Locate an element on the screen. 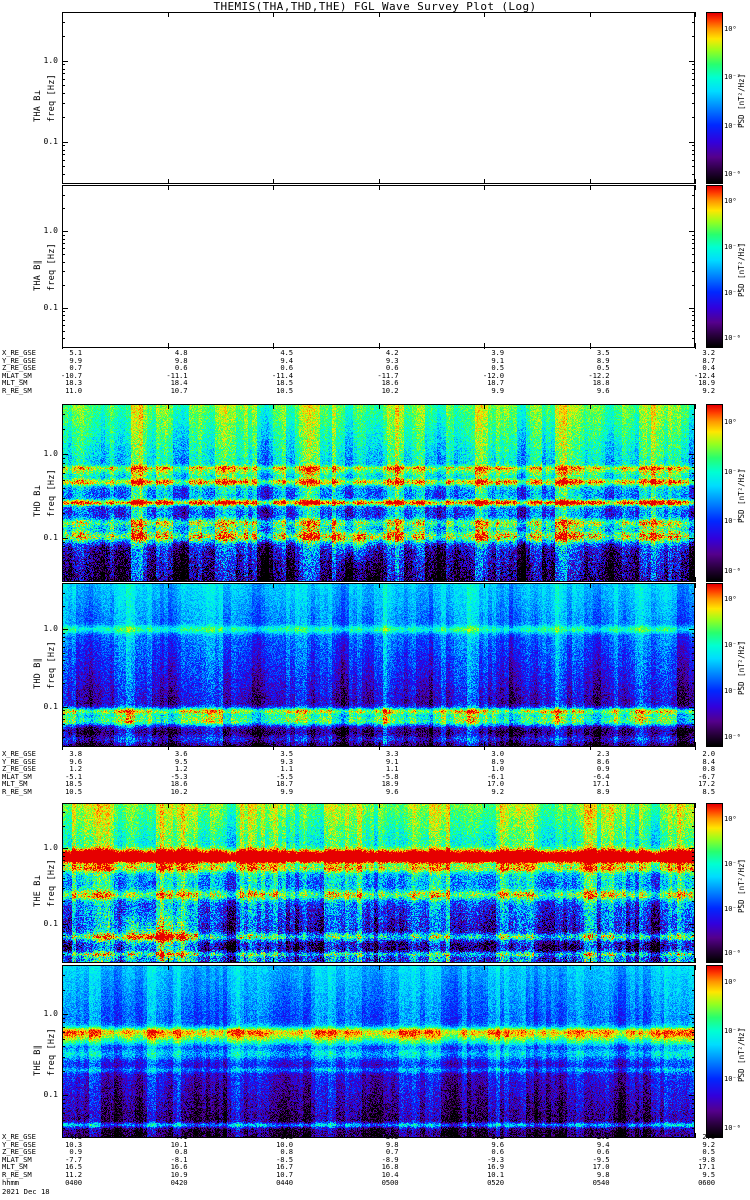 The width and height of the screenshot is (750, 1200). panel-thd-bpar is located at coordinates (378, 665).